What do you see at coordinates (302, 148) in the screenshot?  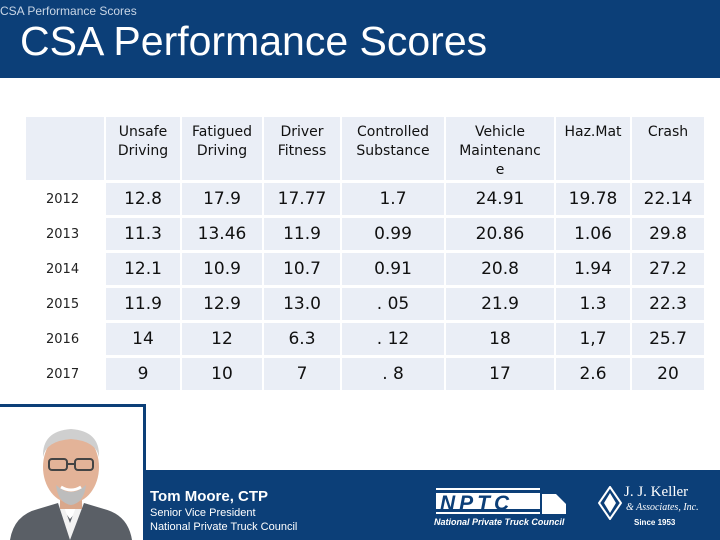 I see `column-header-driver-fitness: Driver Fitness` at bounding box center [302, 148].